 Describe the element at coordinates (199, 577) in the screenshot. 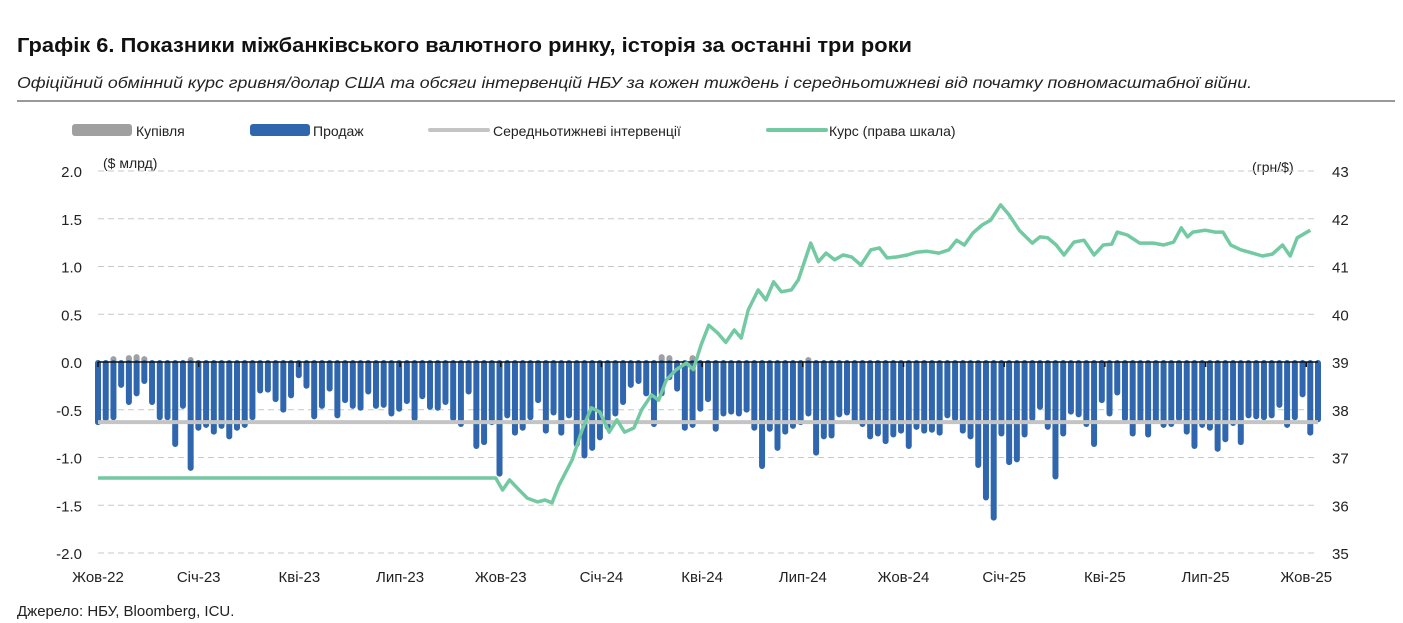

I see `x-tick-label: Січ-23` at that location.